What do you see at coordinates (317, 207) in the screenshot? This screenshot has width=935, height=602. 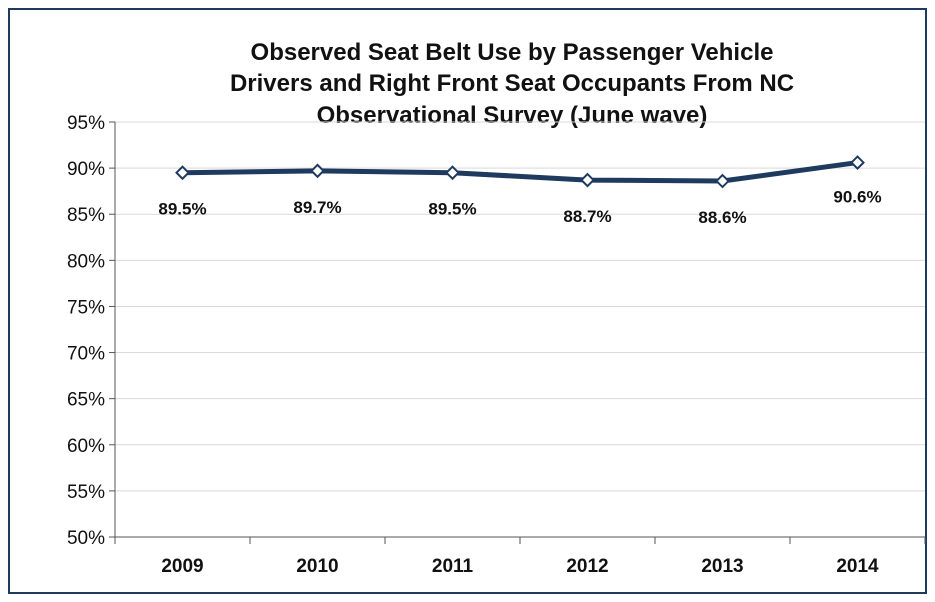 I see `data-label: 89.7%` at bounding box center [317, 207].